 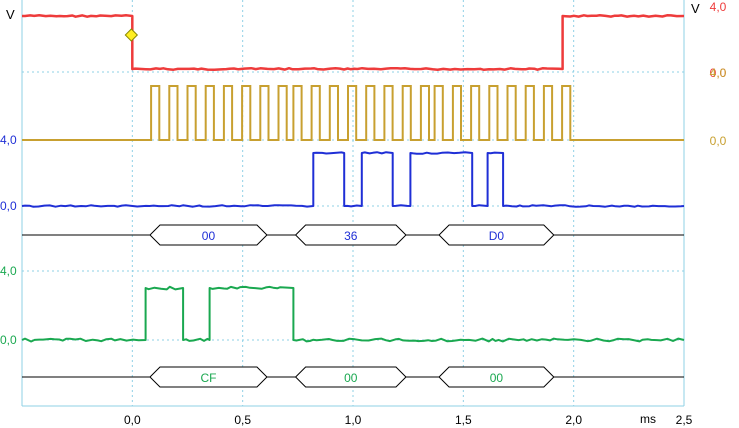 What do you see at coordinates (208, 378) in the screenshot?
I see `bus-value-label: CF` at bounding box center [208, 378].